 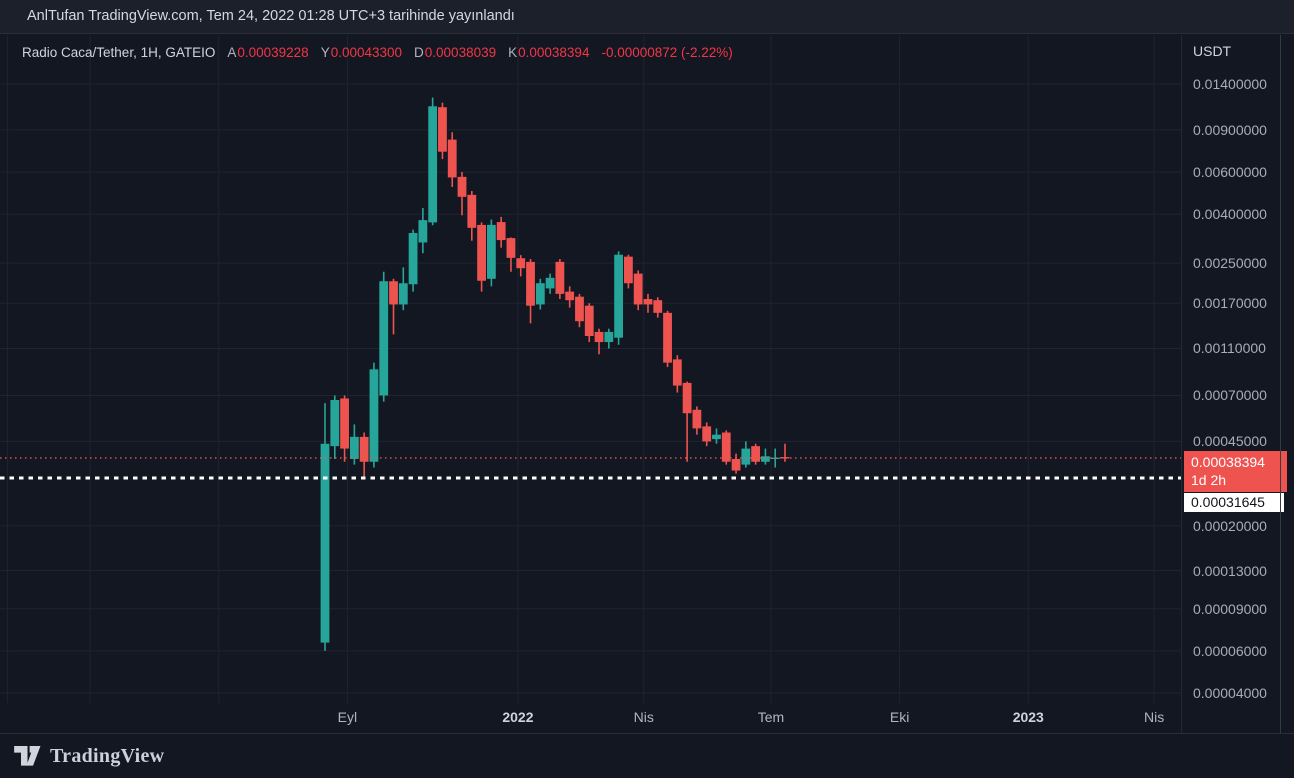 I want to click on price-tick-label: 0.00400000, so click(x=1230, y=214).